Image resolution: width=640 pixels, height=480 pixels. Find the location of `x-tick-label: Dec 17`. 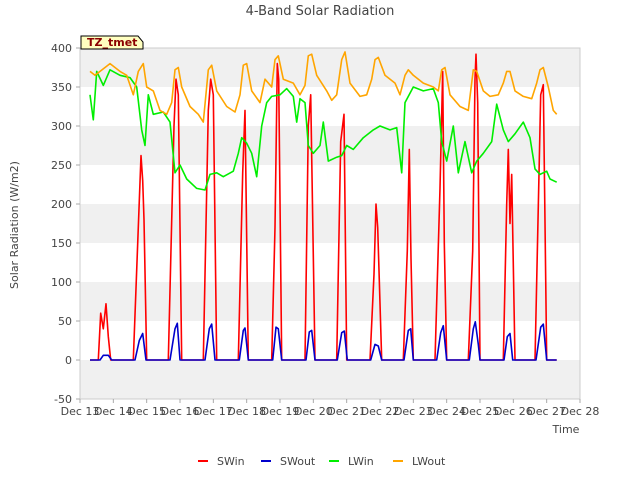

x-tick-label: Dec 17 is located at coordinates (213, 411).